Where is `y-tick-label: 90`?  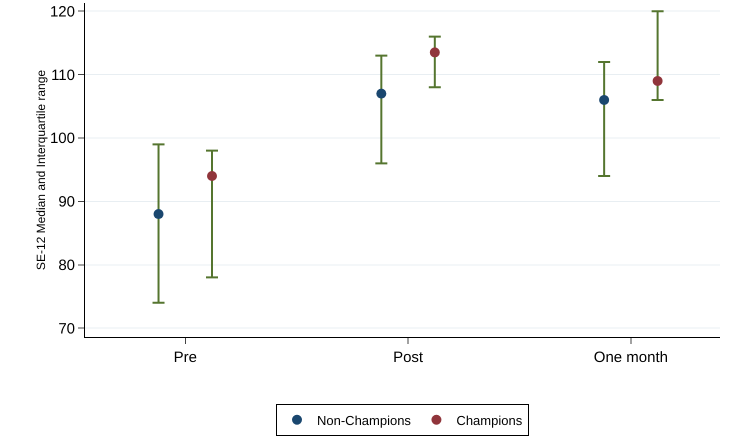 y-tick-label: 90 is located at coordinates (66, 202).